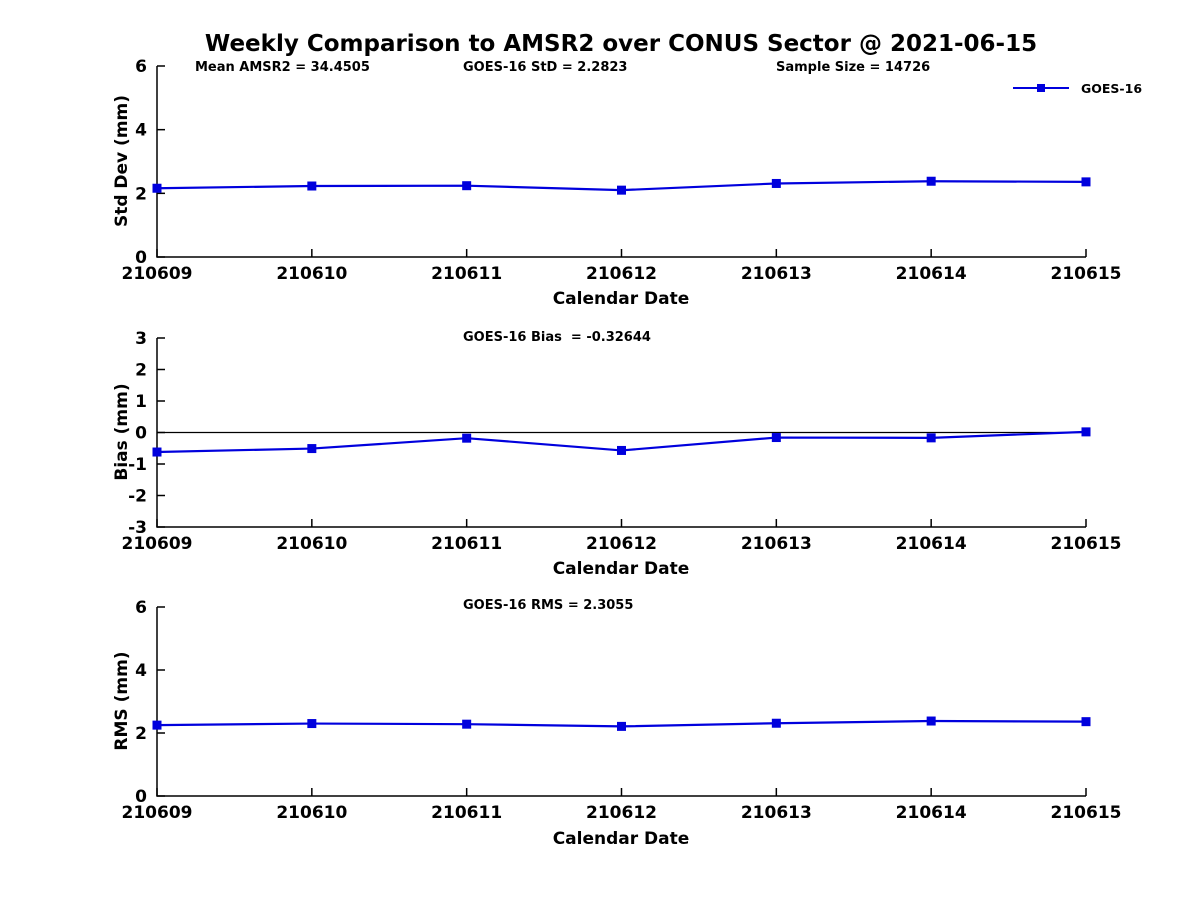  What do you see at coordinates (122, 161) in the screenshot?
I see `y-axis-label-std-dev: Std Dev (mm)` at bounding box center [122, 161].